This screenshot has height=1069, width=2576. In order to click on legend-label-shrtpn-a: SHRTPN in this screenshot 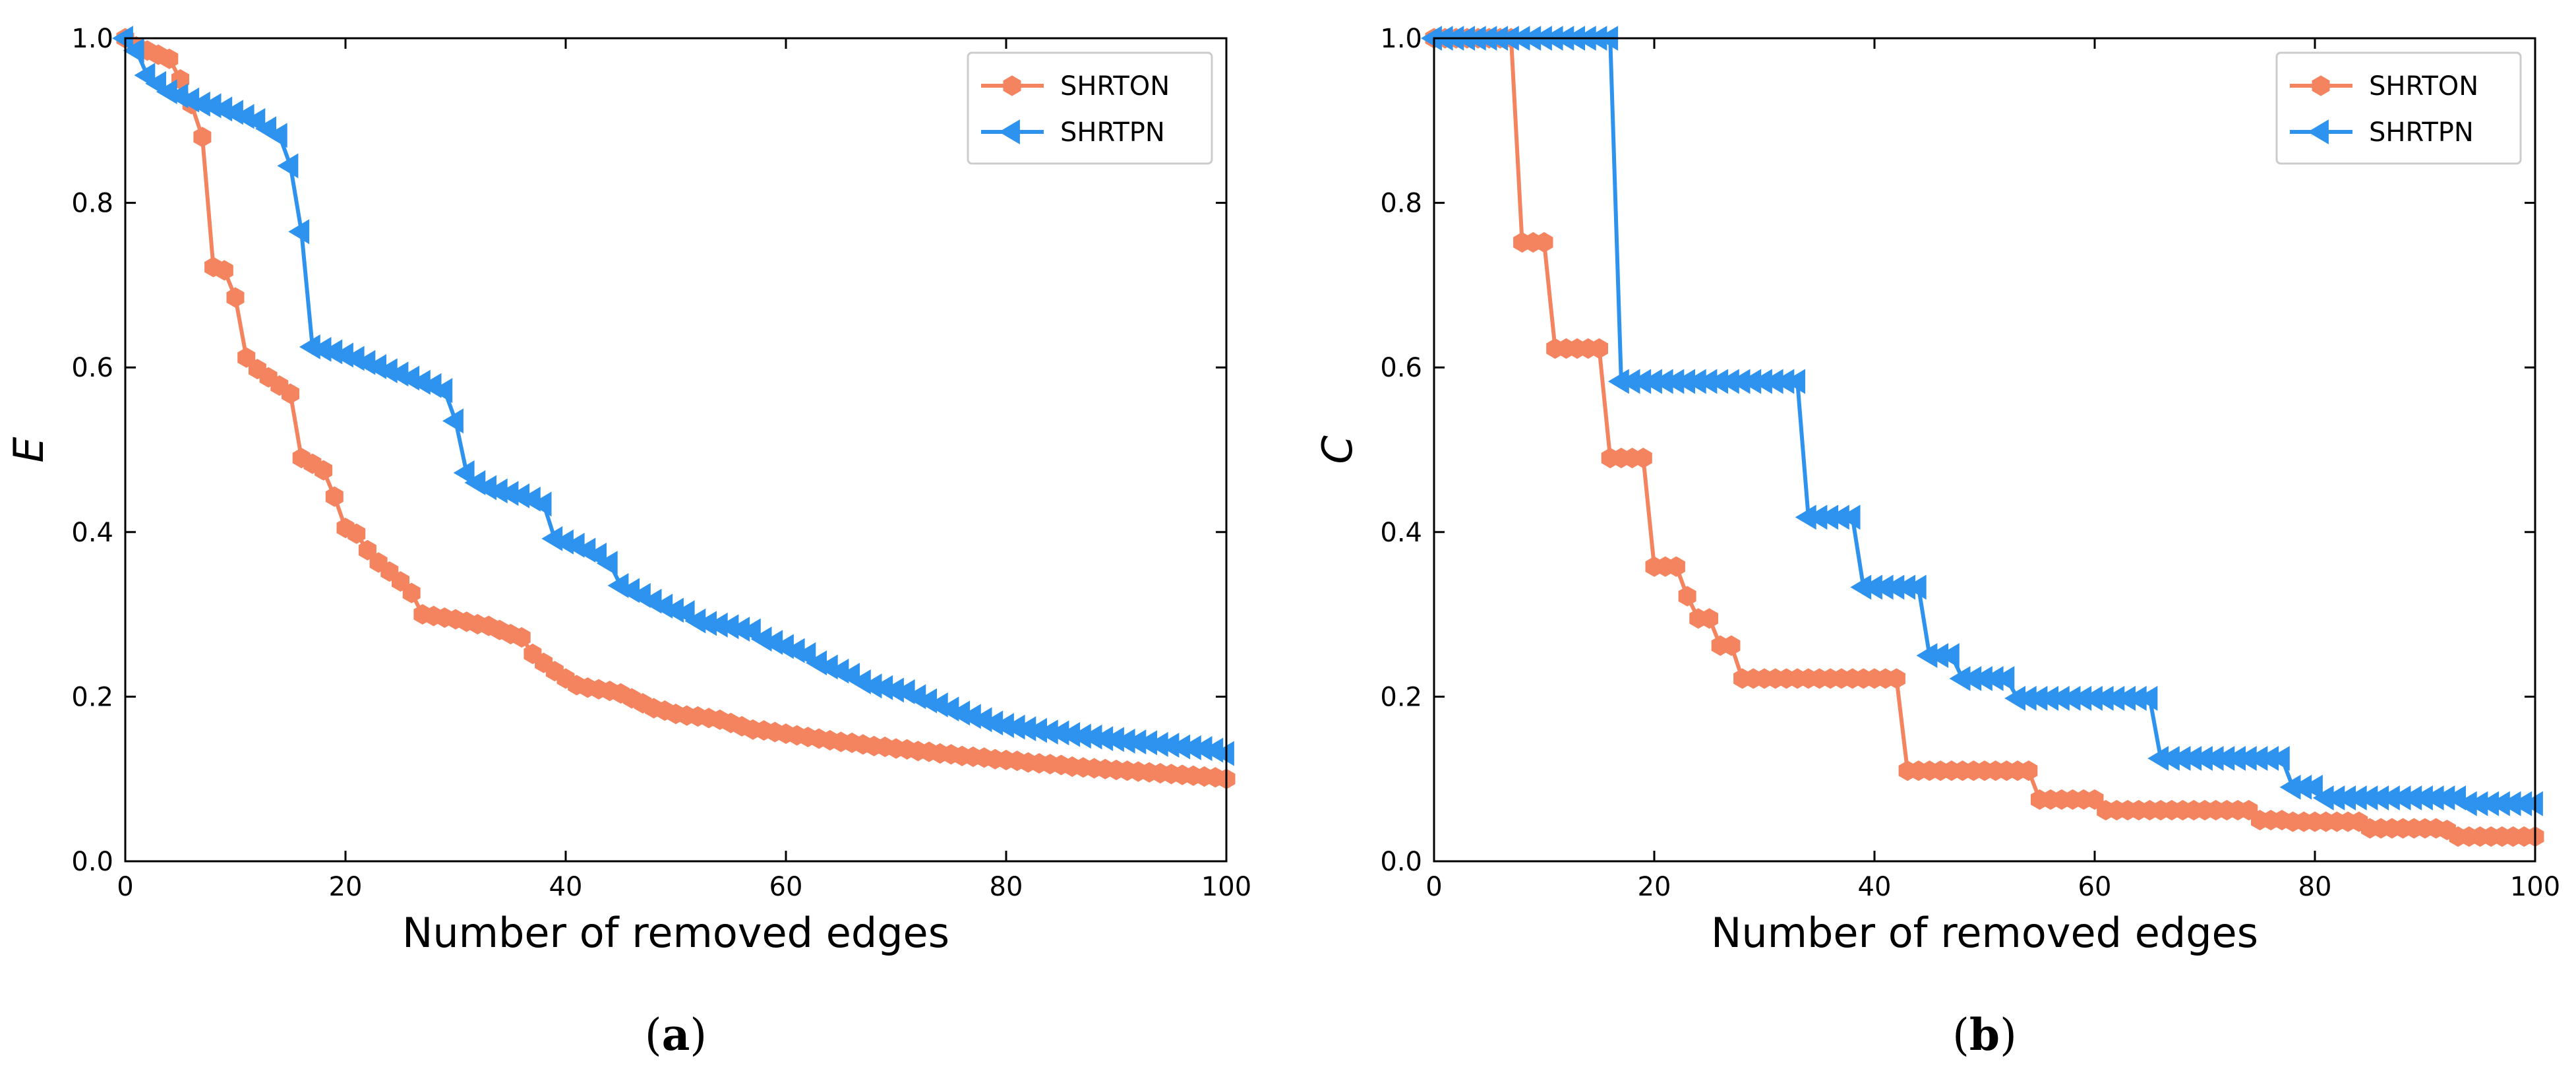, I will do `click(1112, 132)`.